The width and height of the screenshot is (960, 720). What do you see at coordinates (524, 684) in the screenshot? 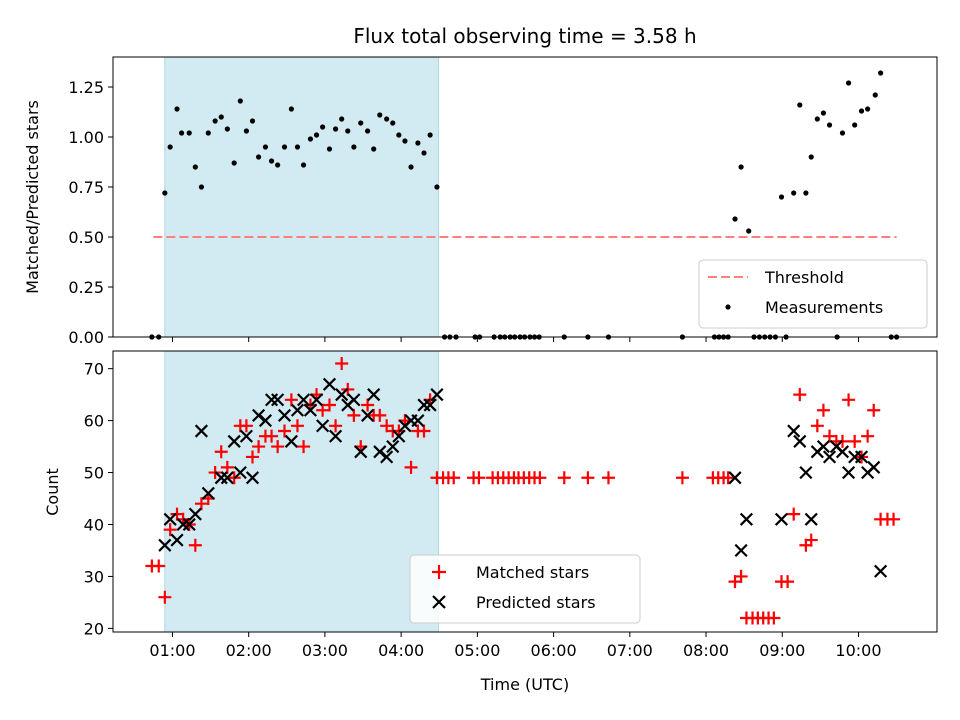
I see `x-axis-label: Time (UTC)` at bounding box center [524, 684].